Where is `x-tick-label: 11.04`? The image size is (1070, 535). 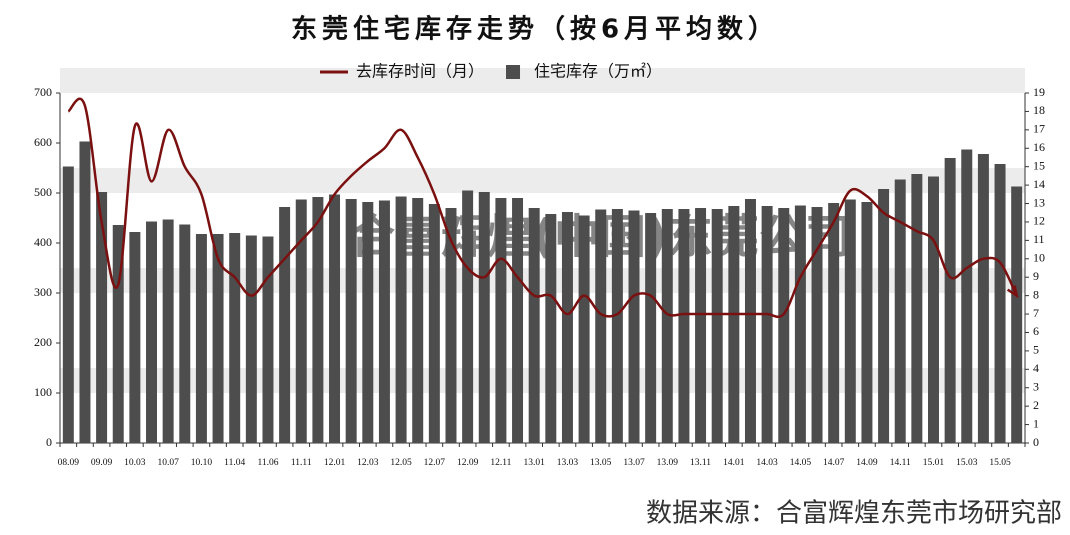 x-tick-label: 11.04 is located at coordinates (234, 463).